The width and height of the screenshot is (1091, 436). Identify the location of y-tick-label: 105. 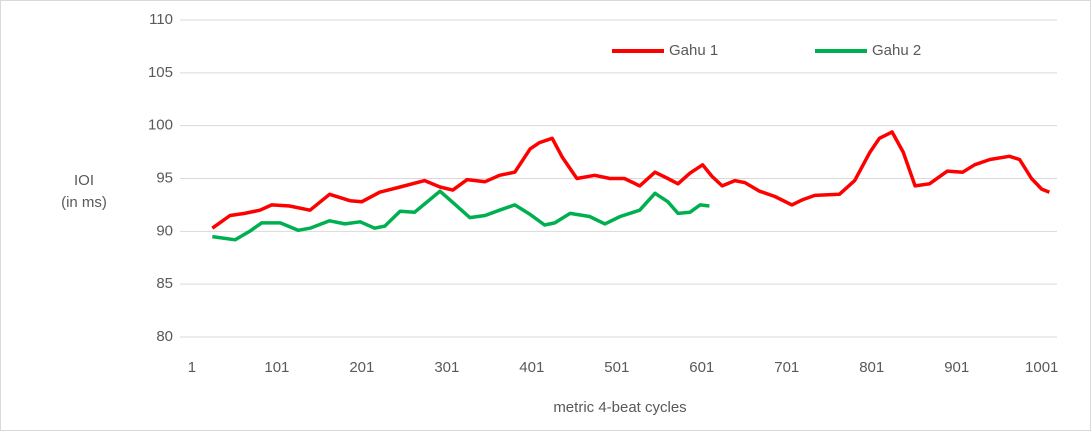
(160, 72).